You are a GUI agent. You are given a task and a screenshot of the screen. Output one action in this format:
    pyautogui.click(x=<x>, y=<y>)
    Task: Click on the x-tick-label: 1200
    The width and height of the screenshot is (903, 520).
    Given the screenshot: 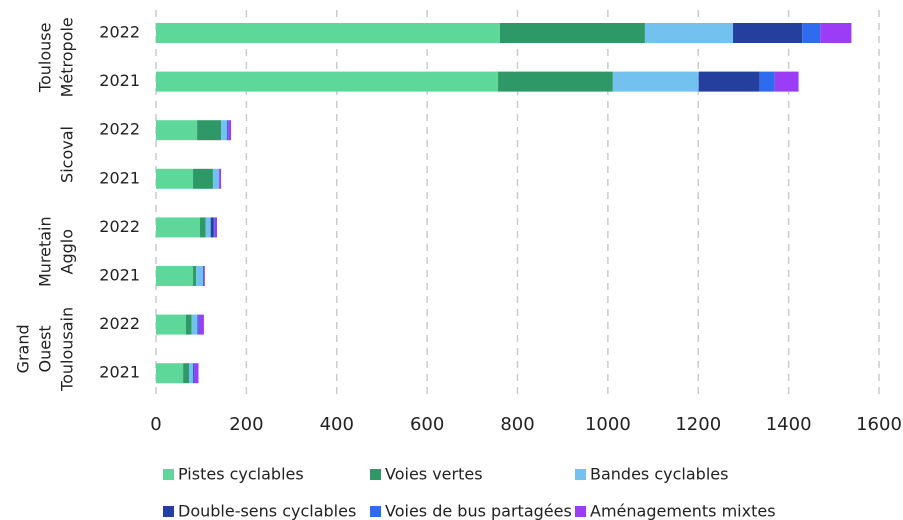 What is the action you would take?
    pyautogui.click(x=698, y=424)
    